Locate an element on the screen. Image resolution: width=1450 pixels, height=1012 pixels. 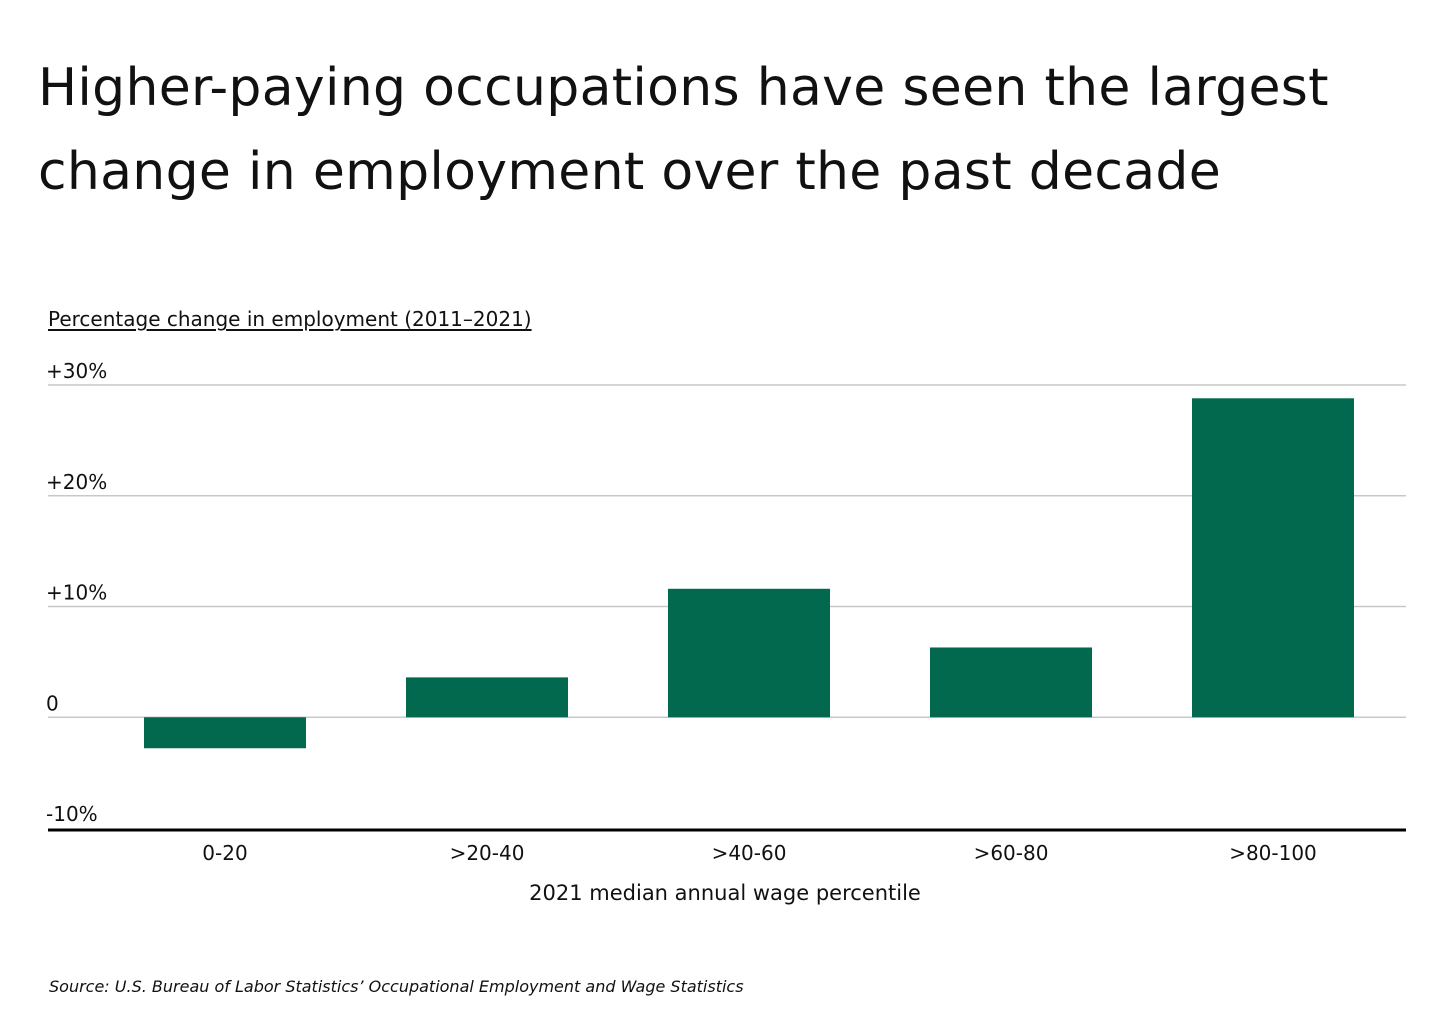
x-axis-title: 2021 median annual wage percentile is located at coordinates (725, 893).